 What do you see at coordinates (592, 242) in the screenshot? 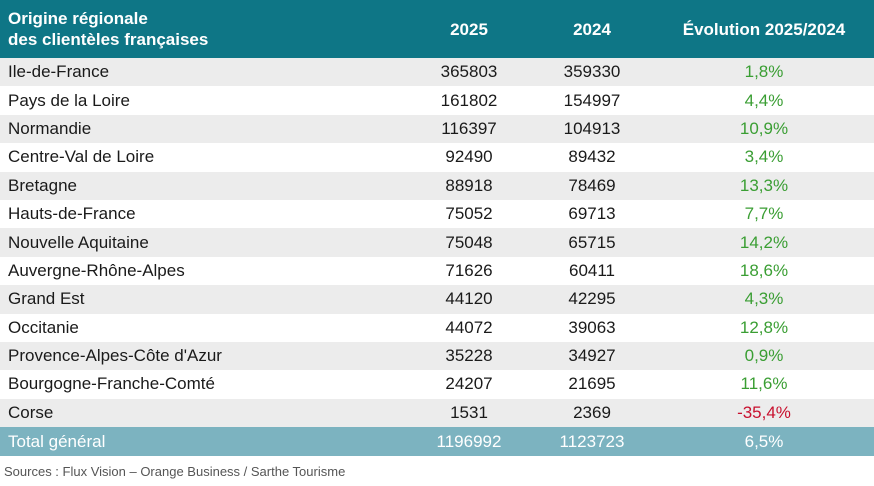
I see `cell-2024: 65715` at bounding box center [592, 242].